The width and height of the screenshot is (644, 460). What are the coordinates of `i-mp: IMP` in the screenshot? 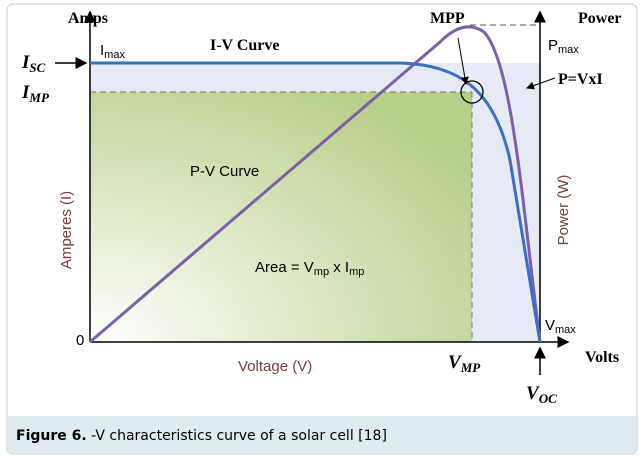 It's located at (35, 93).